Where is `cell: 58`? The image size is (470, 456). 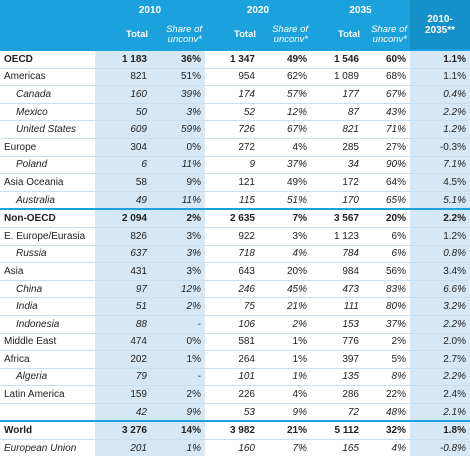 cell: 58 is located at coordinates (123, 182).